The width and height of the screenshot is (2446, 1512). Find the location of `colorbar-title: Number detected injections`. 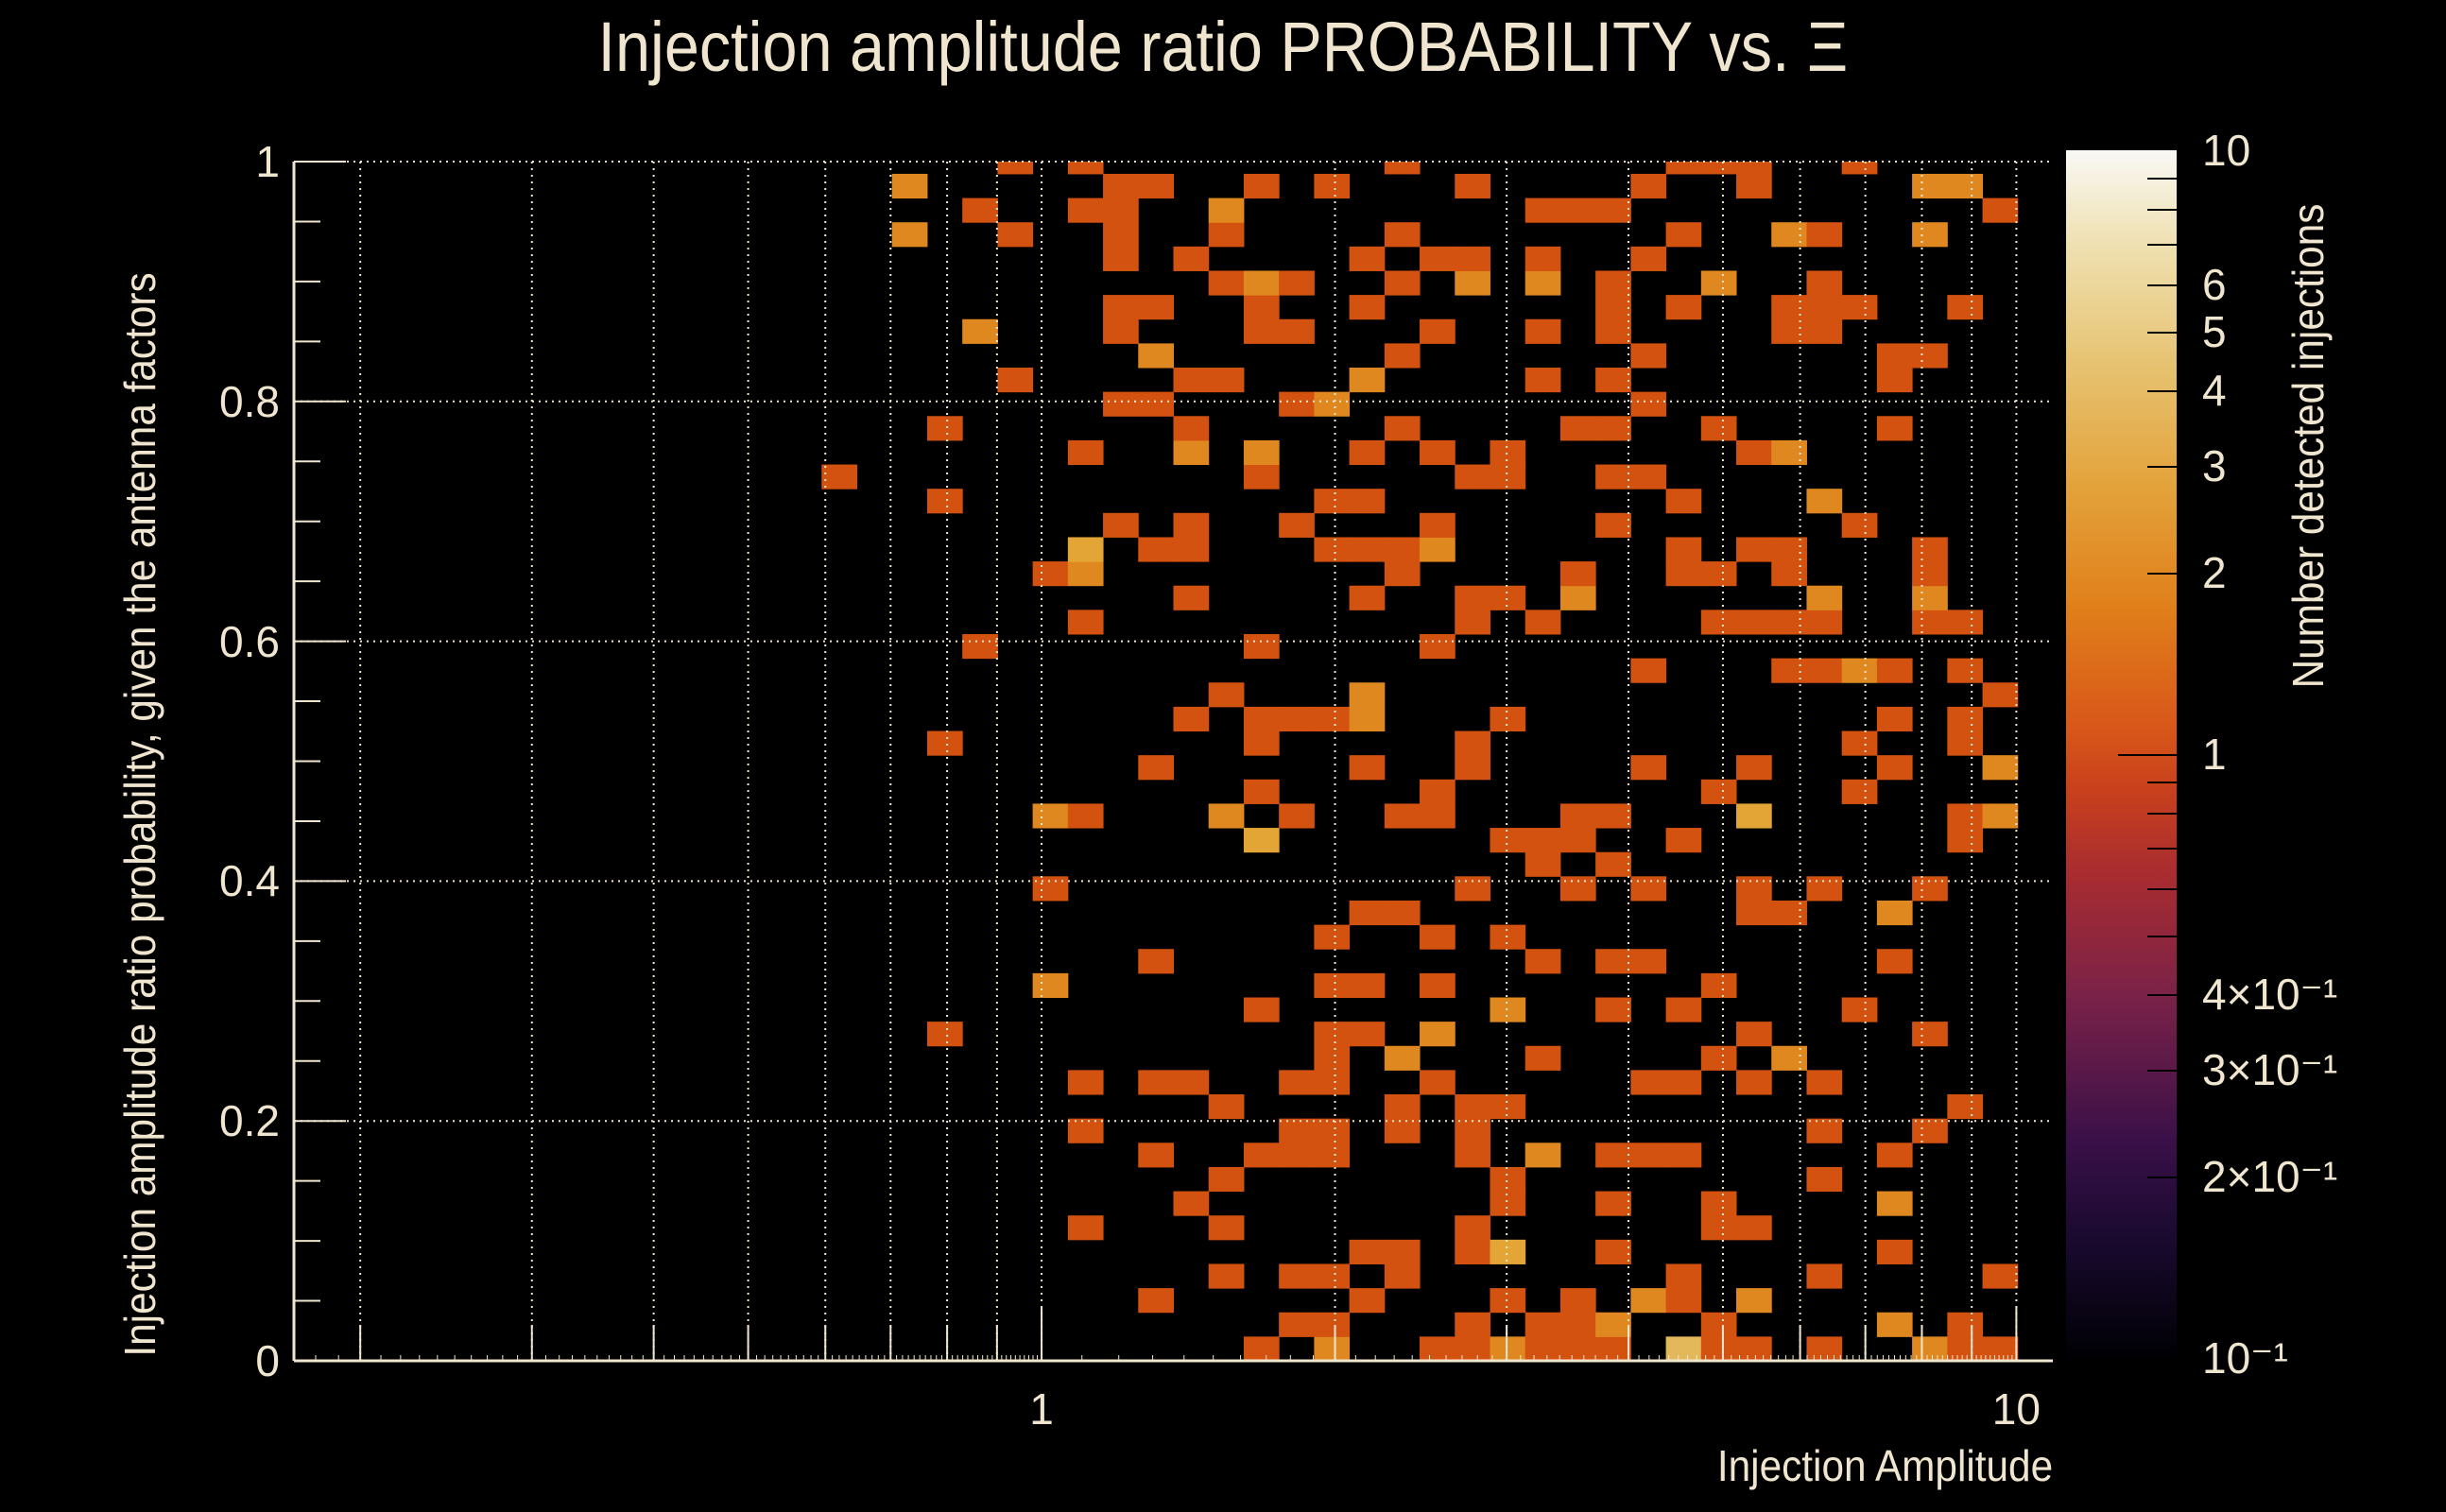

colorbar-title: Number detected injections is located at coordinates (2308, 446).